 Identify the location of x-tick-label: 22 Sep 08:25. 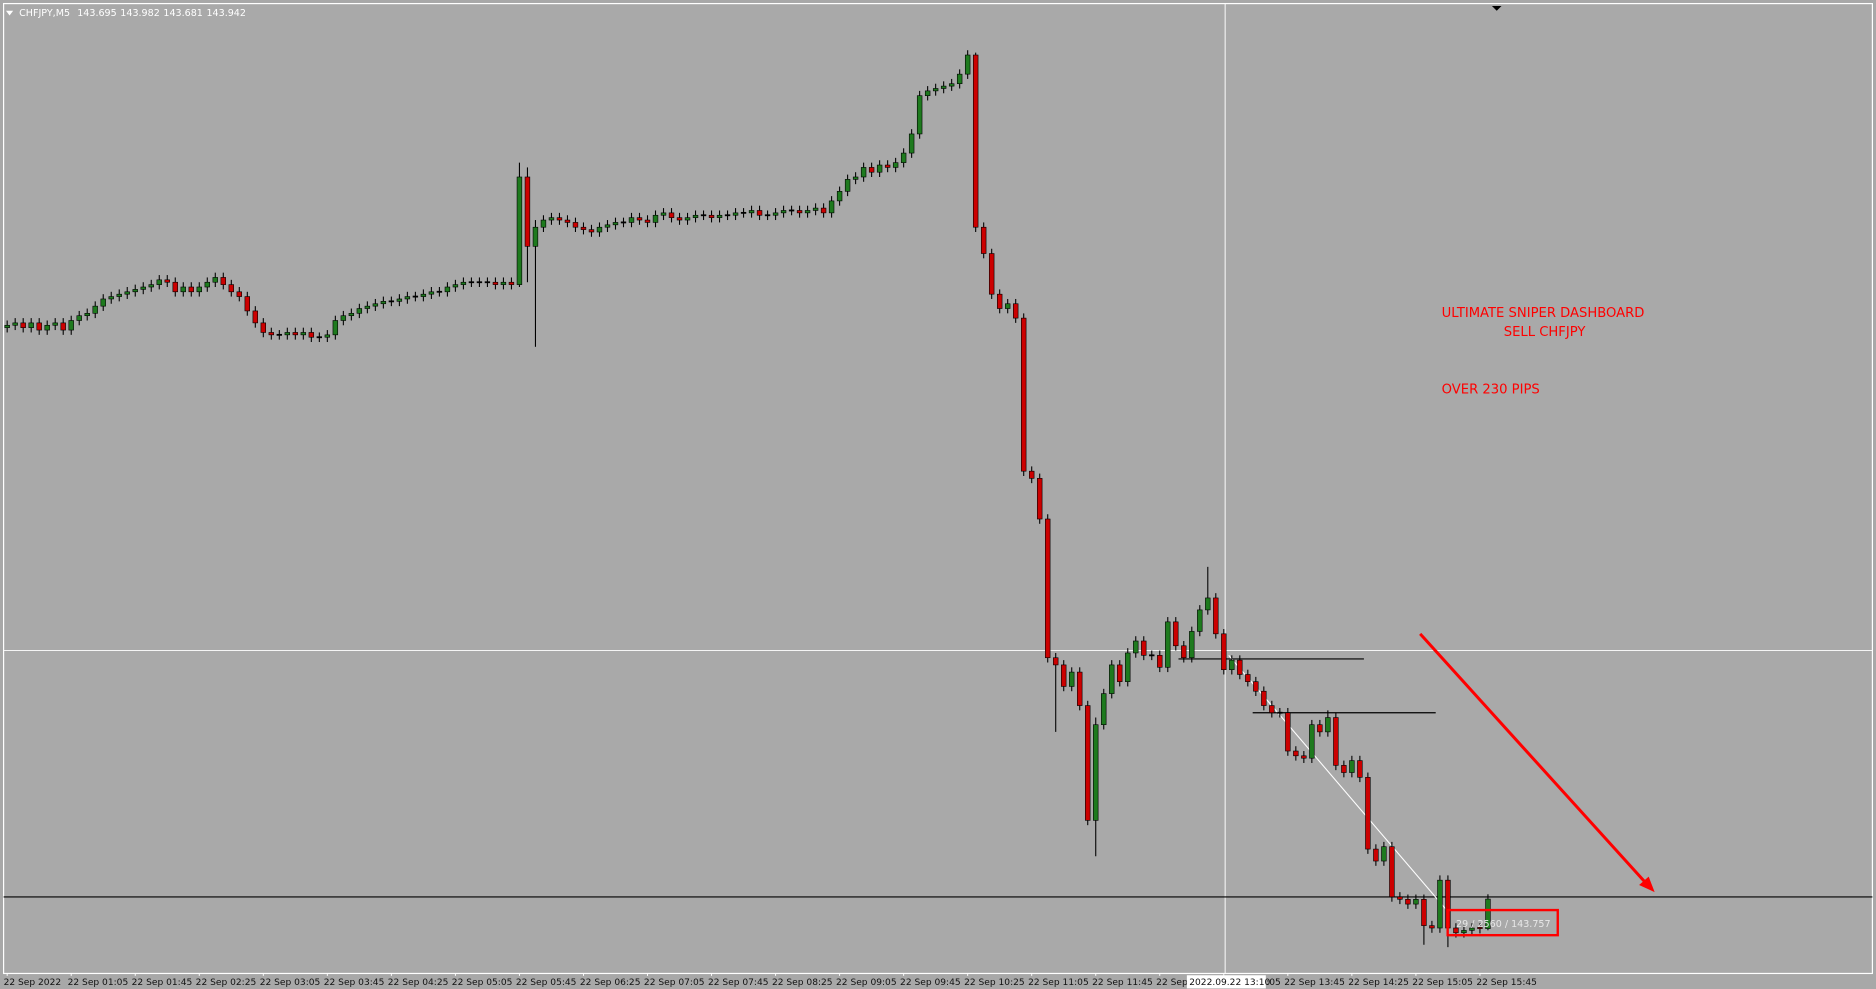
(802, 983).